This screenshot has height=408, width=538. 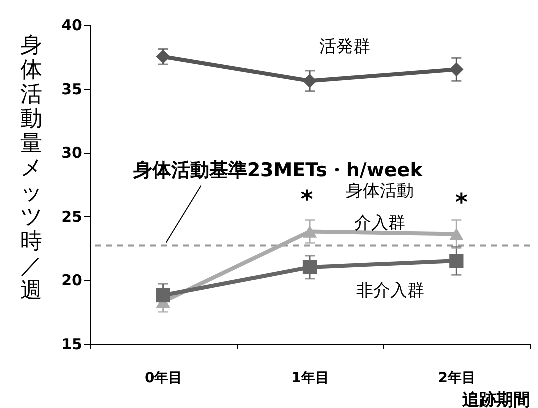 I want to click on y-tick-label: 40, so click(x=72, y=25).